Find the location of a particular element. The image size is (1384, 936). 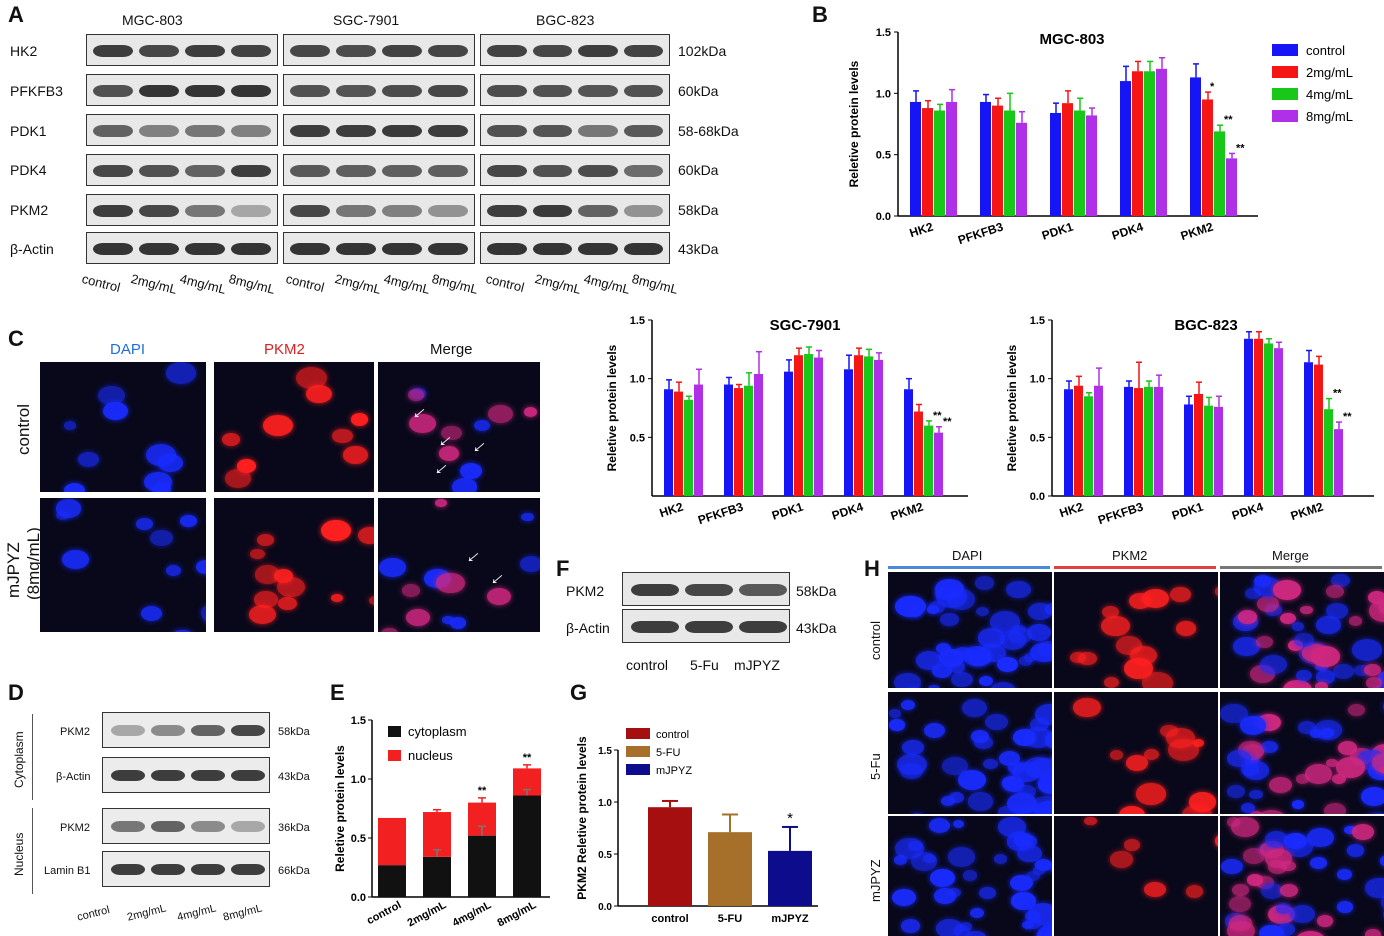

y-tick-label: 0.5 is located at coordinates (358, 839).